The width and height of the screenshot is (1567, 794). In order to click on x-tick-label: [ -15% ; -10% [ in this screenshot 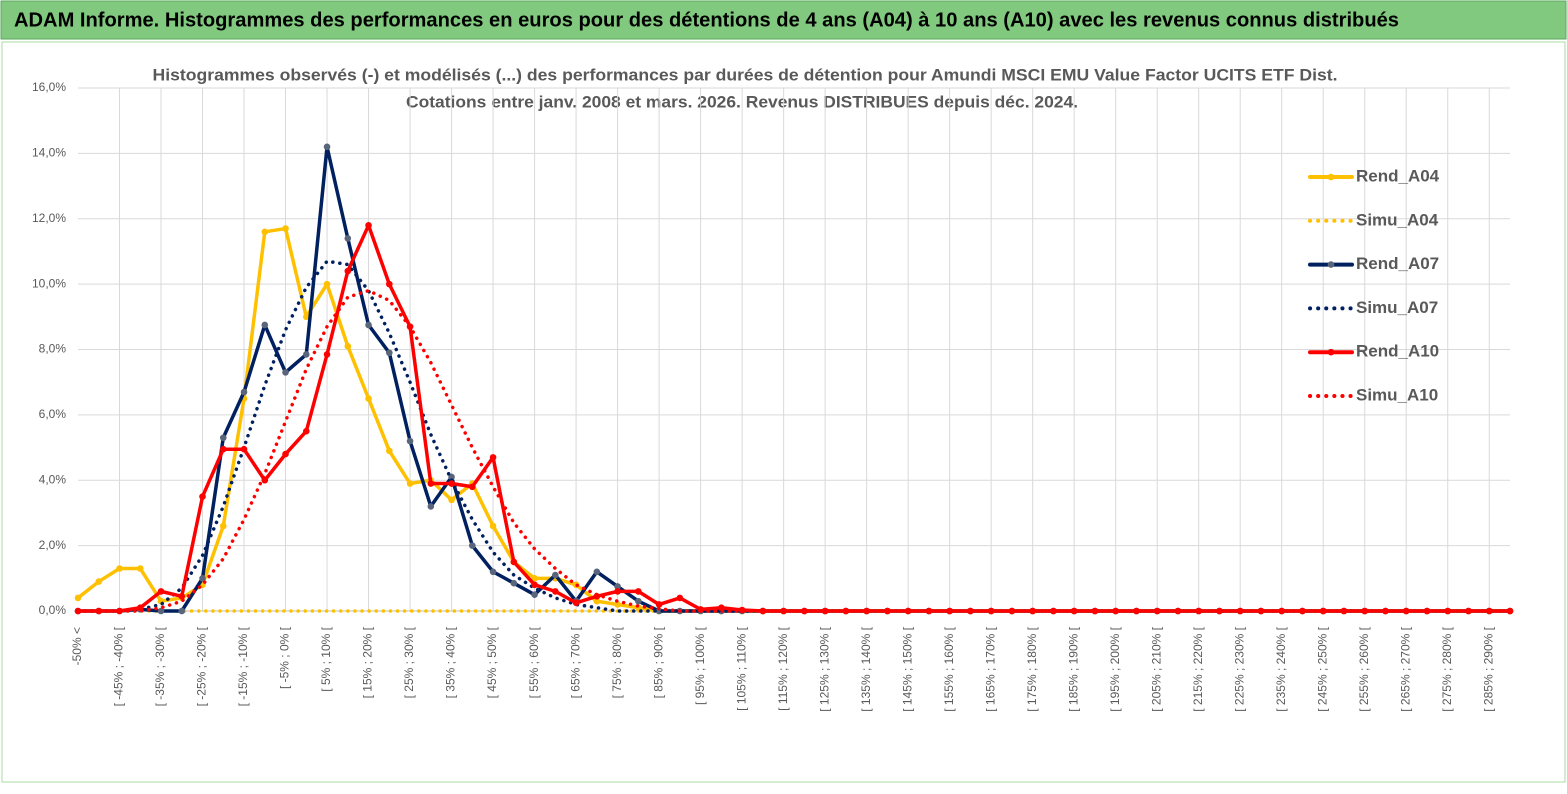, I will do `click(243, 666)`.